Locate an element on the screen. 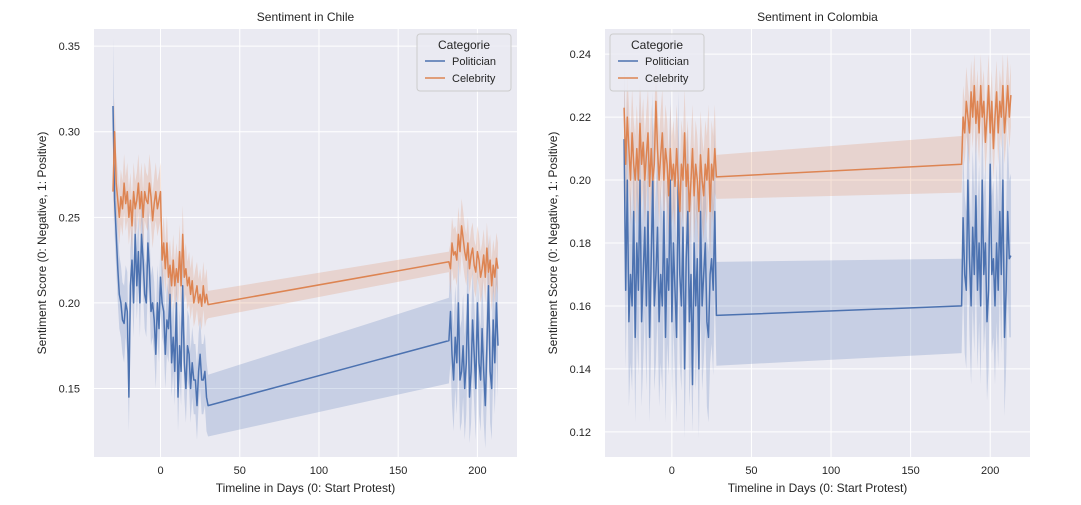  y-tick-label: 0.15 is located at coordinates (69, 390).